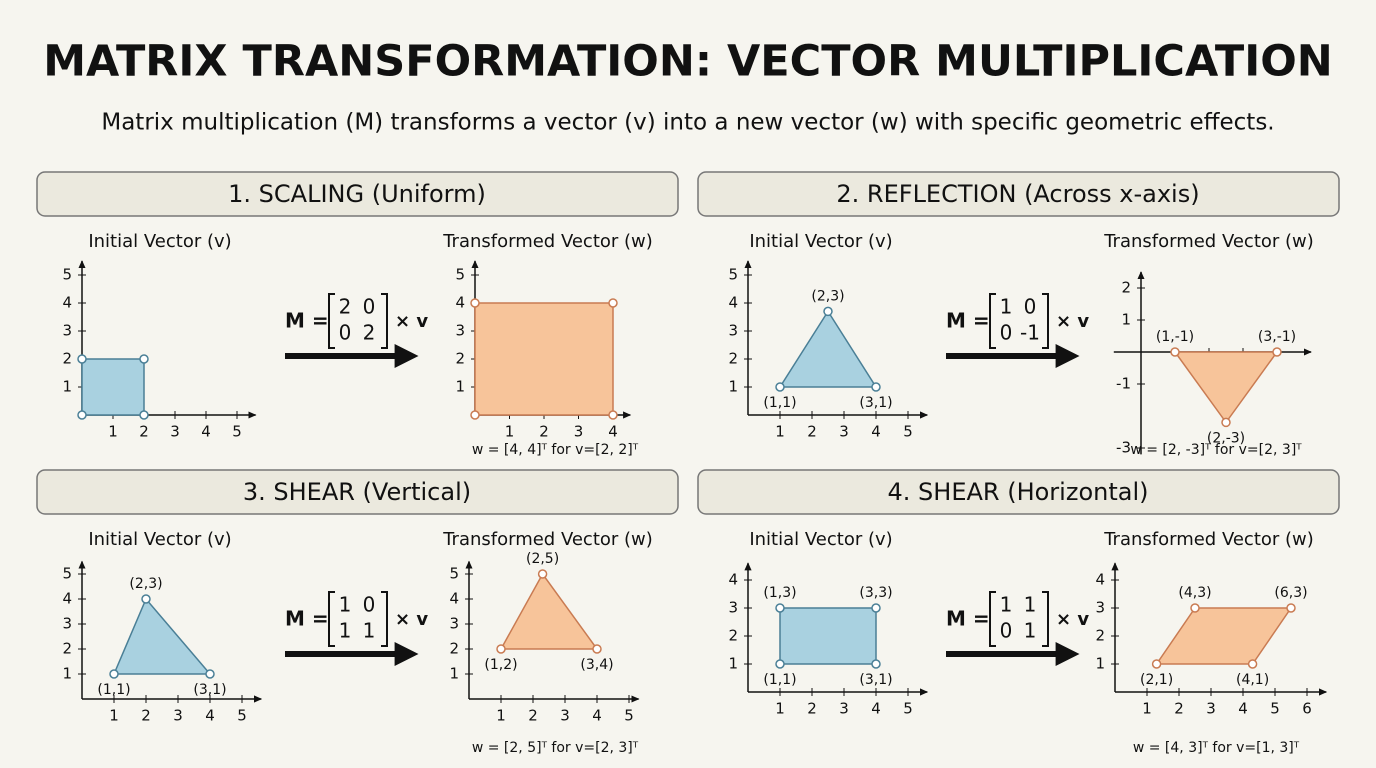 Image resolution: width=1376 pixels, height=768 pixels. Describe the element at coordinates (1072, 321) in the screenshot. I see `matrix-times: × v` at that location.